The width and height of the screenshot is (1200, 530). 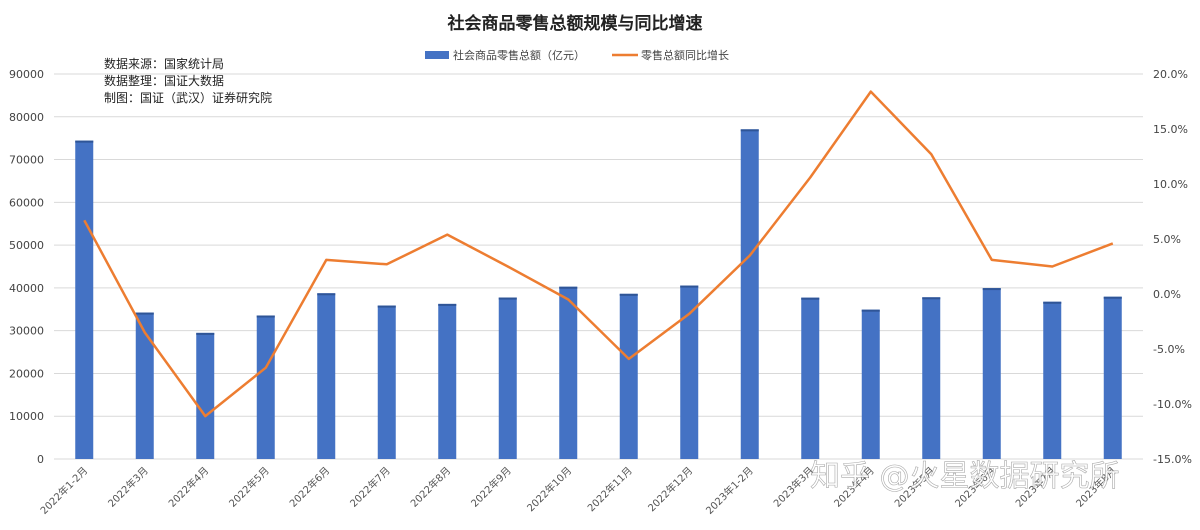 What do you see at coordinates (189, 487) in the screenshot?
I see `x-axis-tick-label: 2022年4月` at bounding box center [189, 487].